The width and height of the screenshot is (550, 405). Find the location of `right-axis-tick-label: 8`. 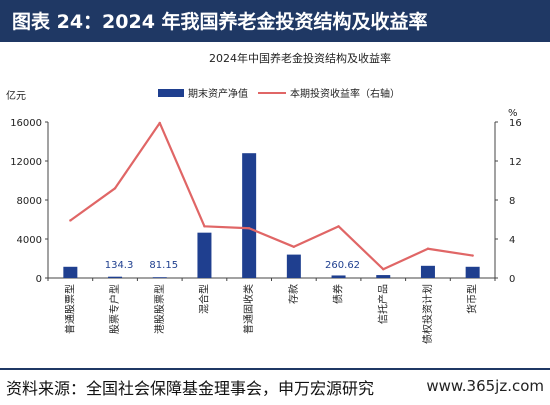

right-axis-tick-label: 8 is located at coordinates (512, 201).